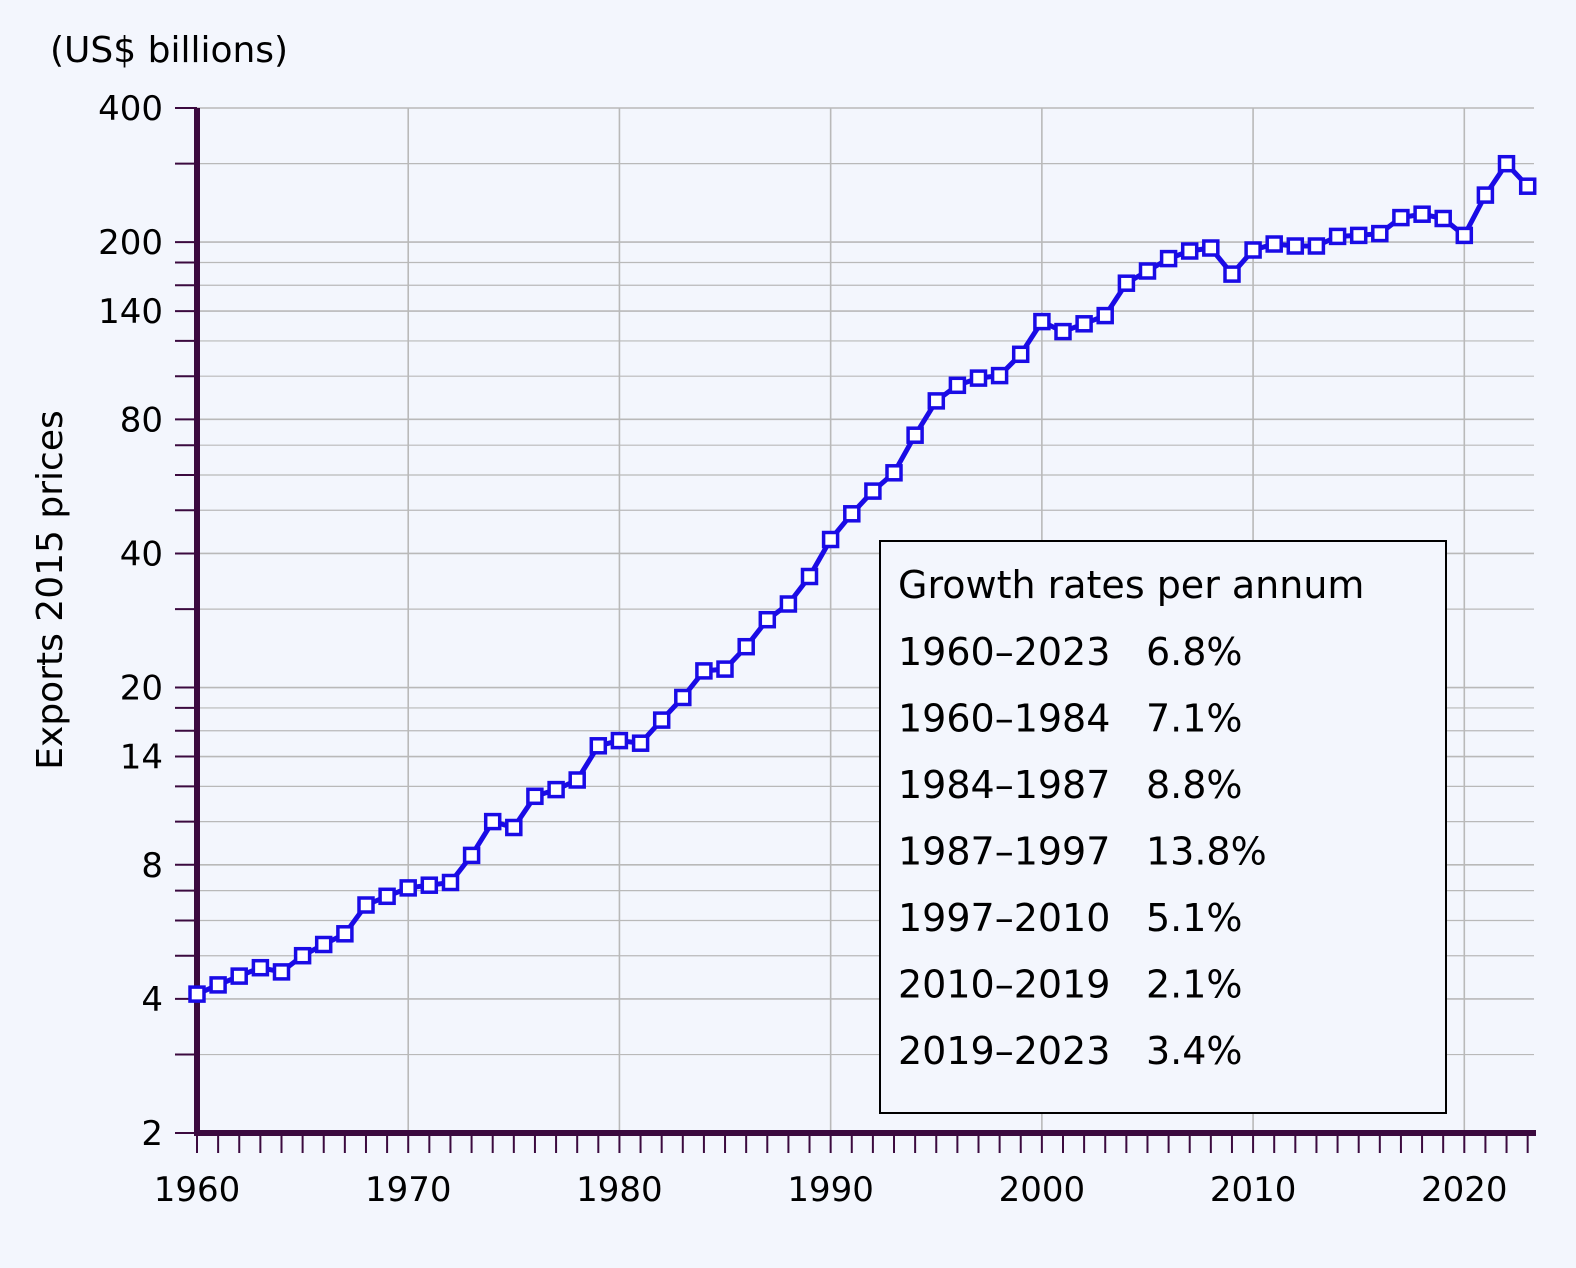  Describe the element at coordinates (130, 312) in the screenshot. I see `y-tick-label: 140` at that location.